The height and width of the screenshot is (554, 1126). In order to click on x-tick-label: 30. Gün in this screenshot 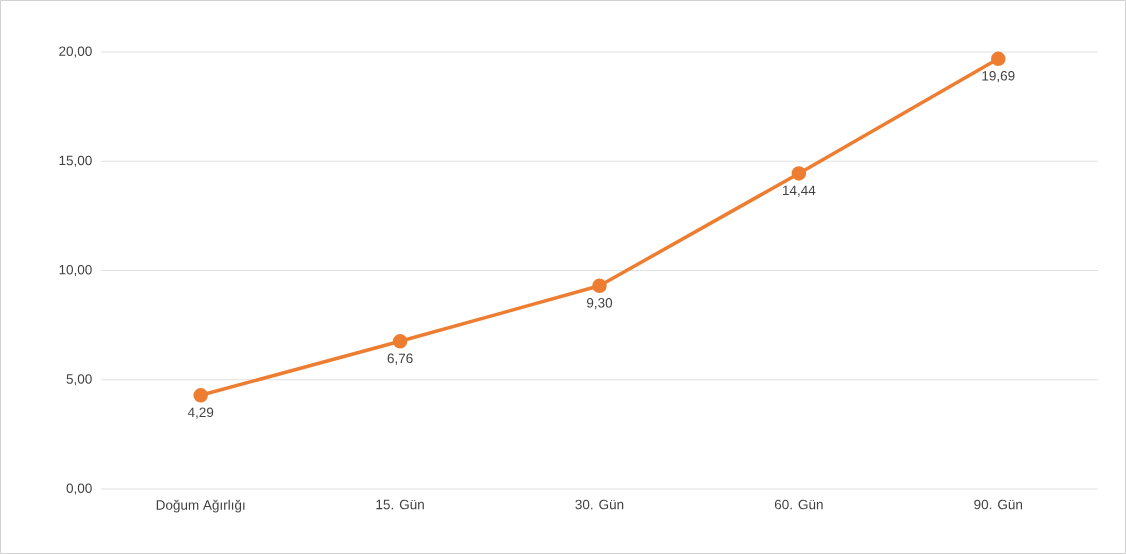, I will do `click(599, 504)`.